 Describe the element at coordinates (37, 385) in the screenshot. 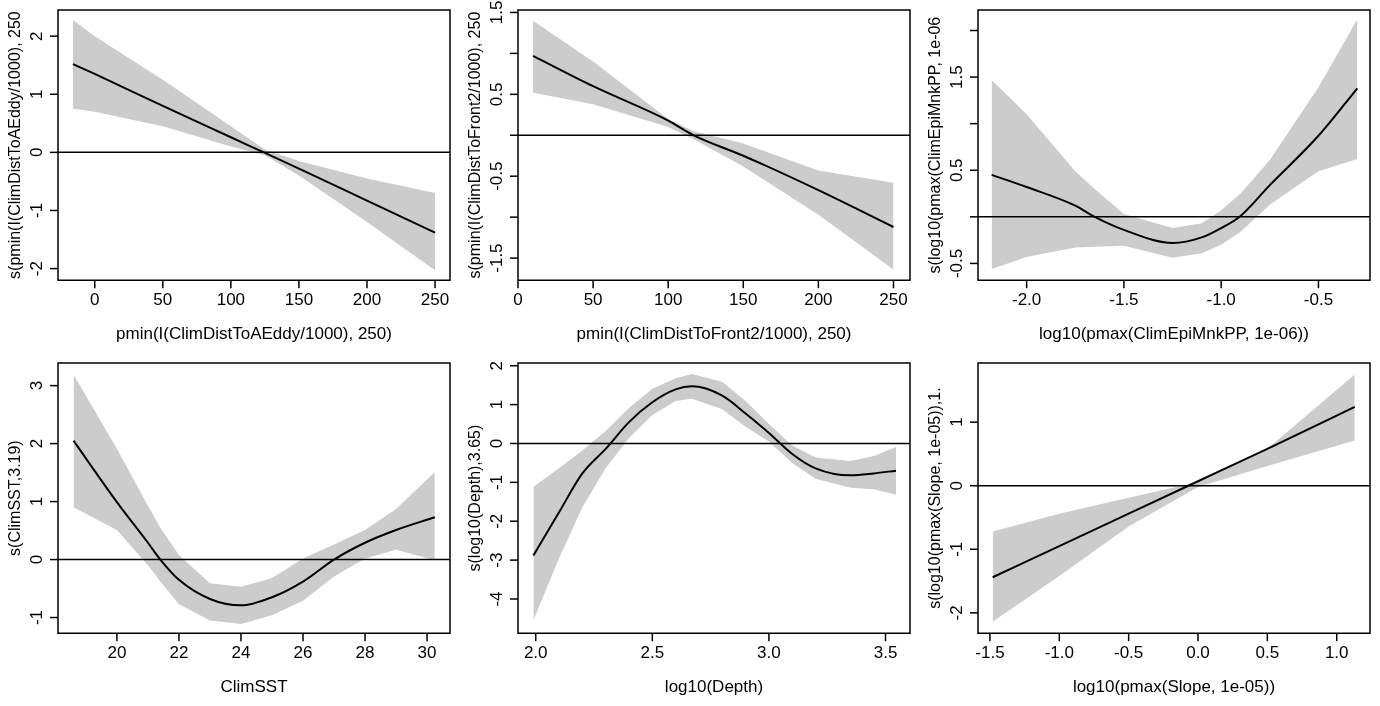

I see `y-tick-label: 3` at that location.